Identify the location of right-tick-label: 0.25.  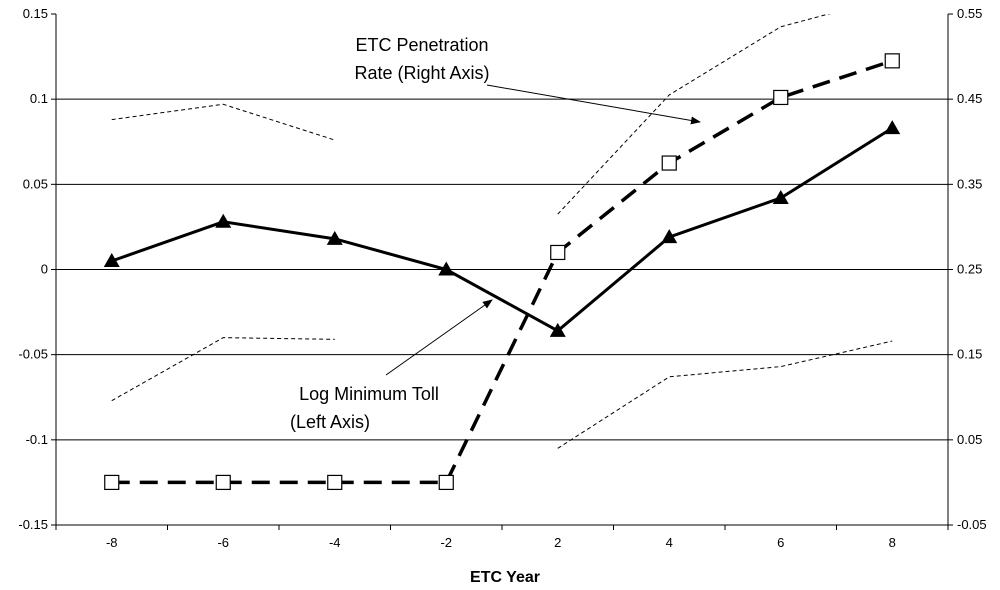
(969, 269).